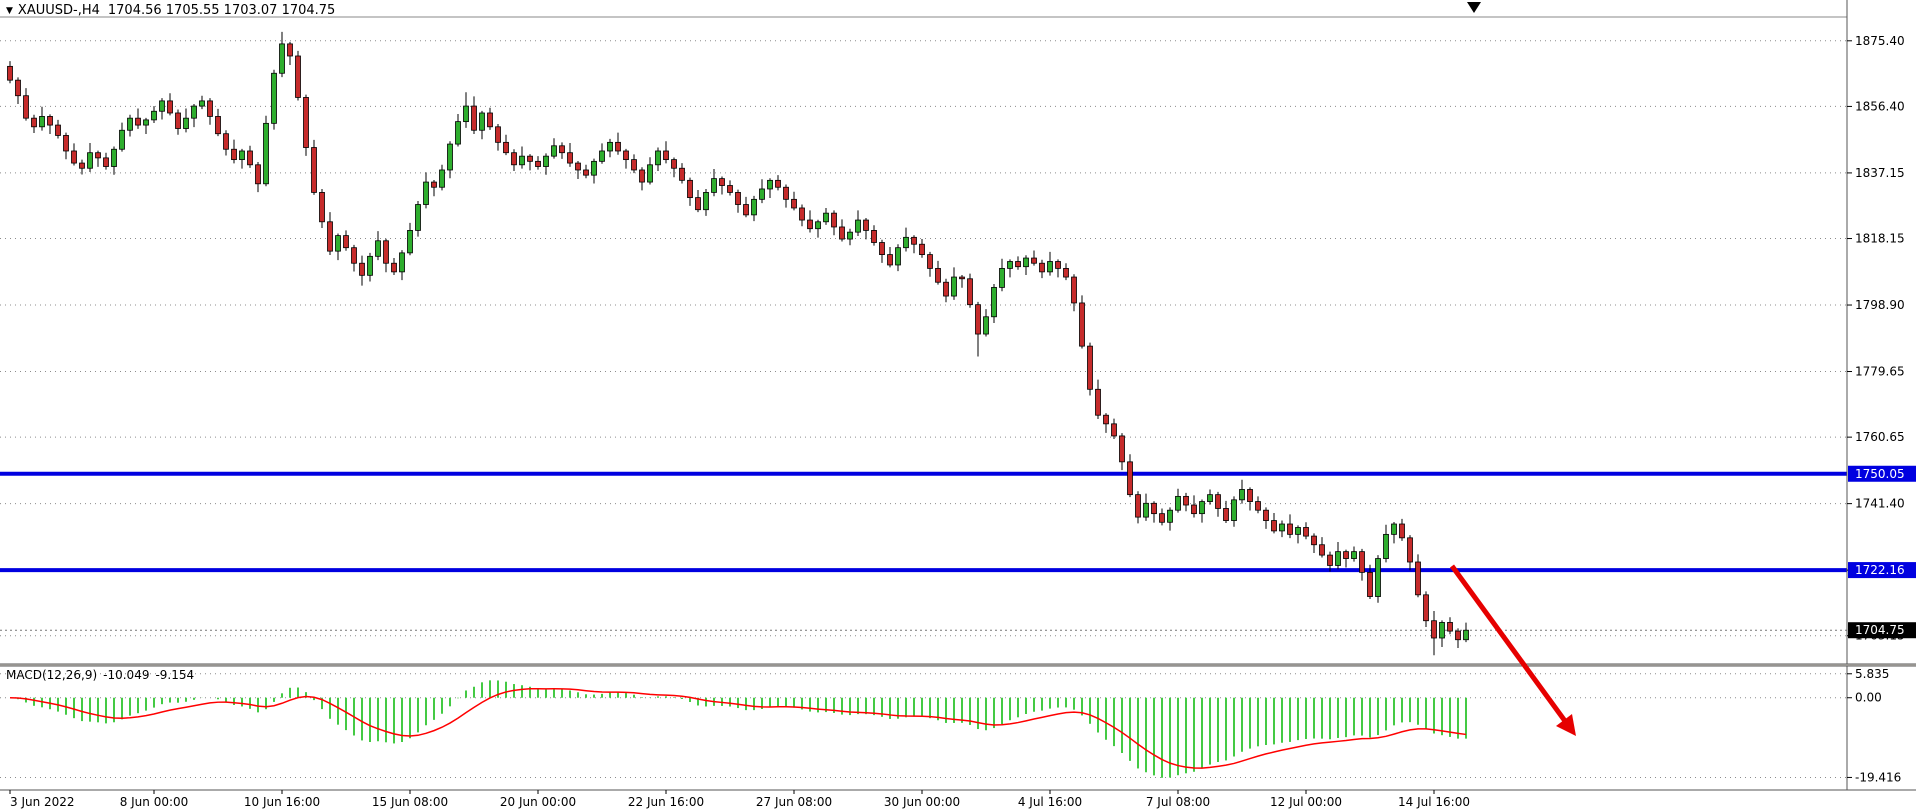  Describe the element at coordinates (9, 11) in the screenshot. I see `symbol-dropdown-icon: ▼` at that location.